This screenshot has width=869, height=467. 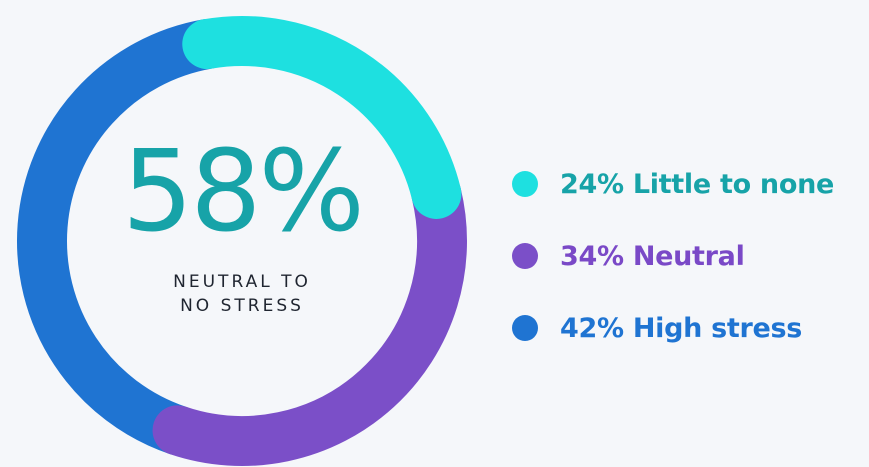 What do you see at coordinates (697, 184) in the screenshot?
I see `legend-label-little-to-none: 24% Little to none` at bounding box center [697, 184].